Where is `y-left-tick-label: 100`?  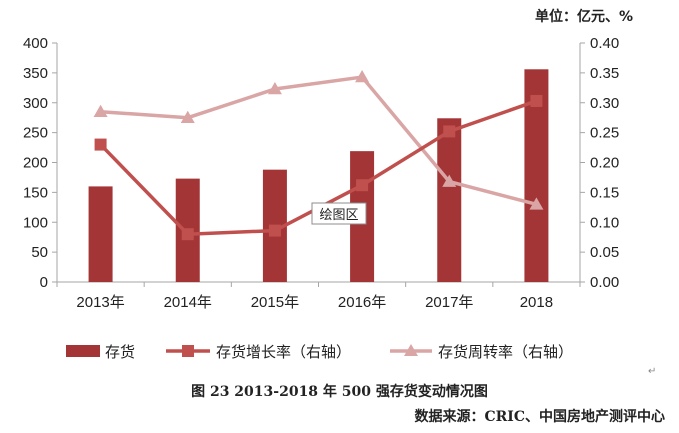 y-left-tick-label: 100 is located at coordinates (35, 222).